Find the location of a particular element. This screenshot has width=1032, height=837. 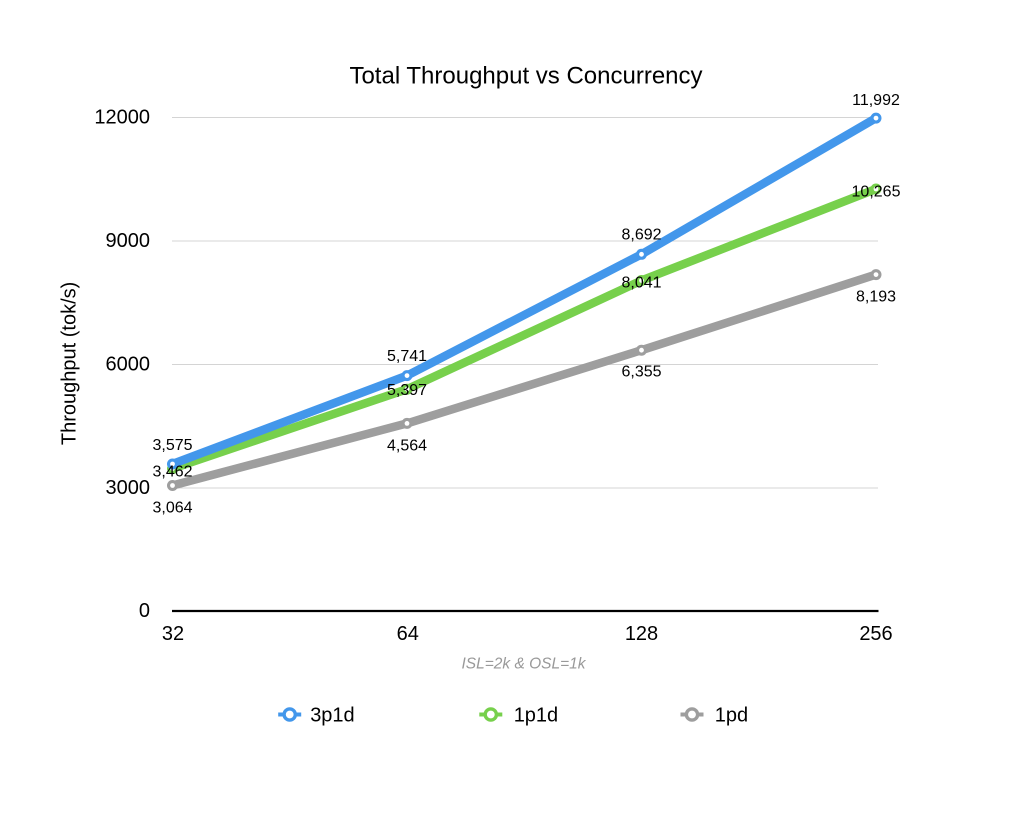

svg-text: 3p1d is located at coordinates (332, 715).